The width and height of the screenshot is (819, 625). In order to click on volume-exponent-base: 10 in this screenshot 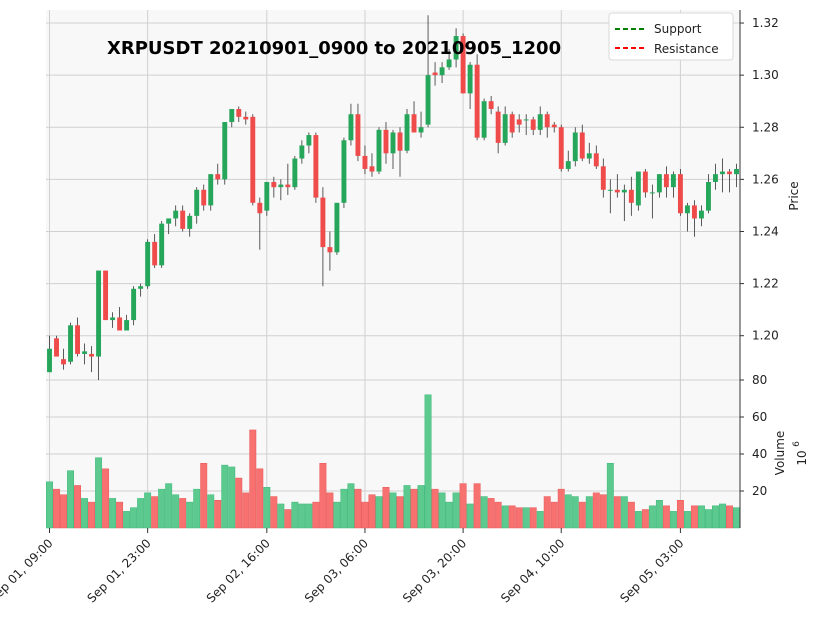, I will do `click(802, 457)`.